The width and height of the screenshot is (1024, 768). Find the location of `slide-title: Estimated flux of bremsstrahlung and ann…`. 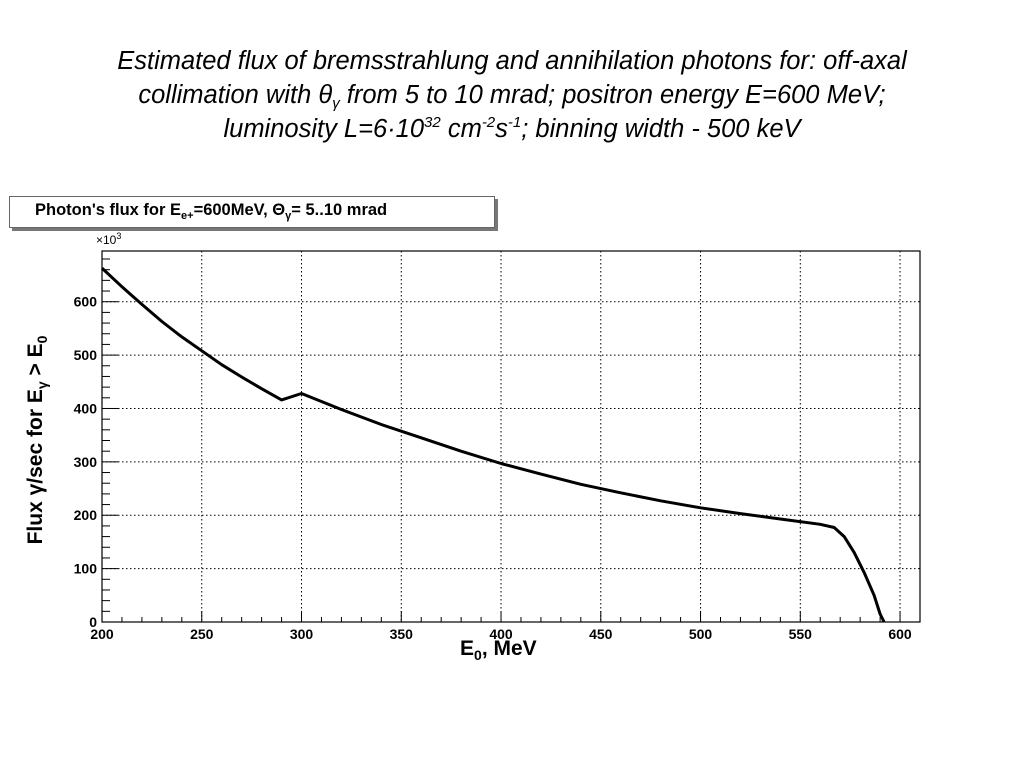

slide-title: Estimated flux of bremsstrahlung and ann… is located at coordinates (512, 95).